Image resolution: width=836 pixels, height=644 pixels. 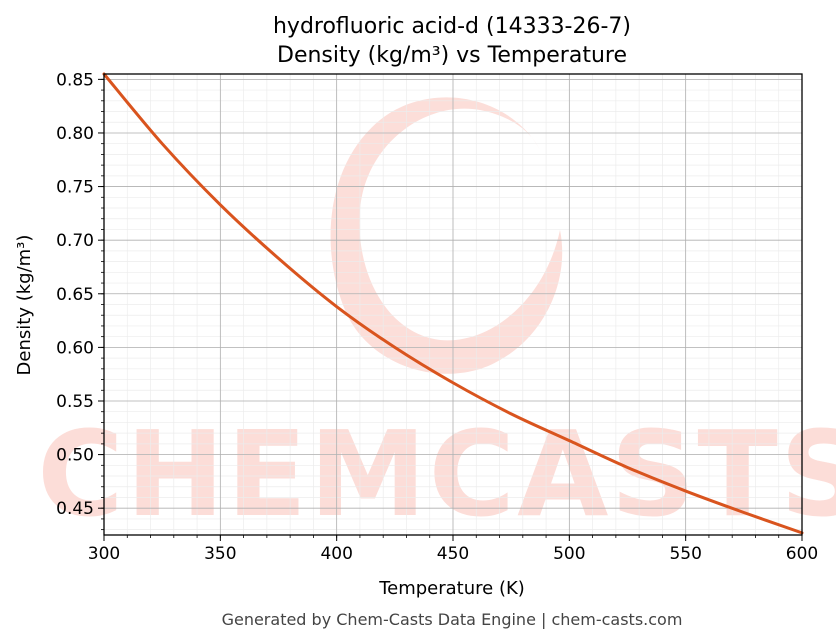 I want to click on y-axis-ticks: 0.45 0.50 0.55 0.60 0.65 0.70 0.75 0.80 0.85, so click(x=80, y=300).